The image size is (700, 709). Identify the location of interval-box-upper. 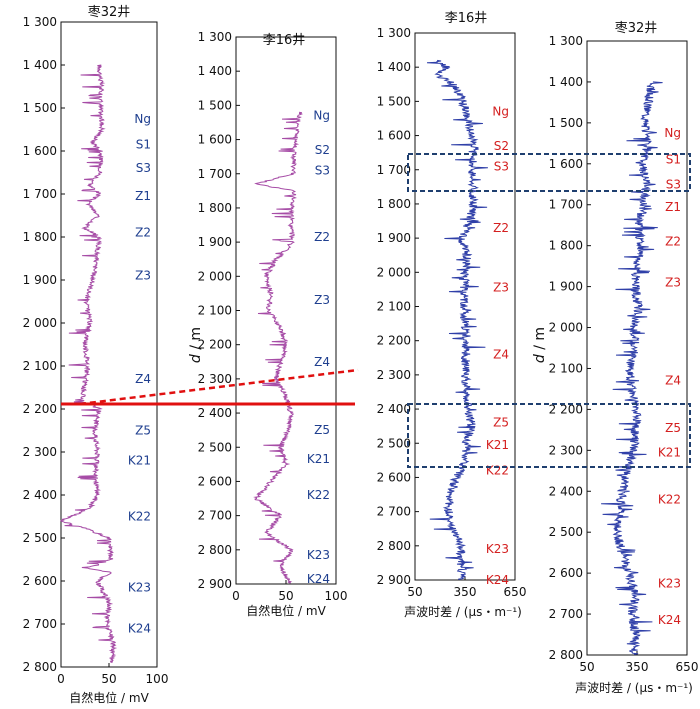
(549, 172).